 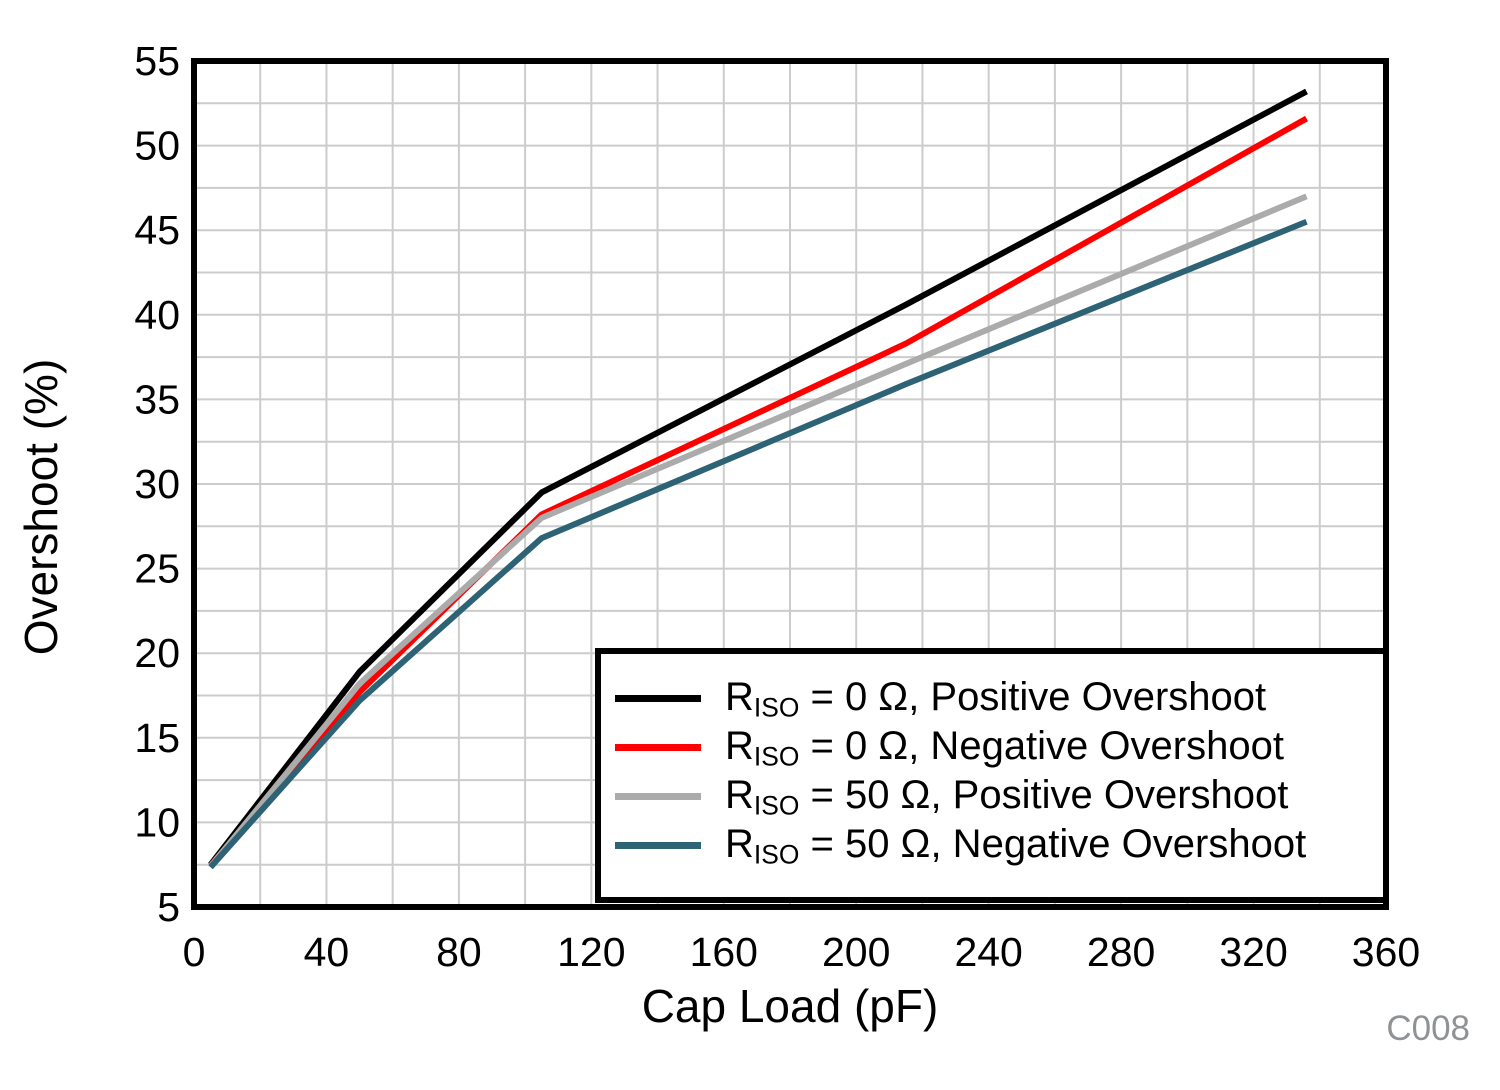 What do you see at coordinates (1121, 952) in the screenshot?
I see `x-tick-label: 280` at bounding box center [1121, 952].